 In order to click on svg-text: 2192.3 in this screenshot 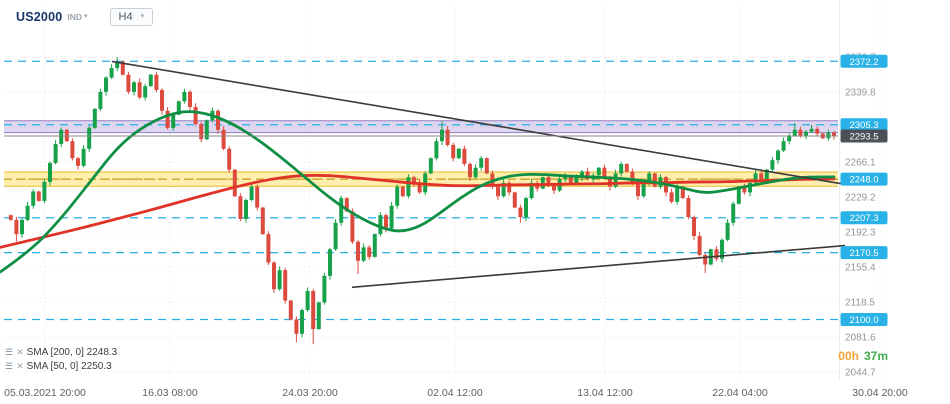, I will do `click(860, 232)`.